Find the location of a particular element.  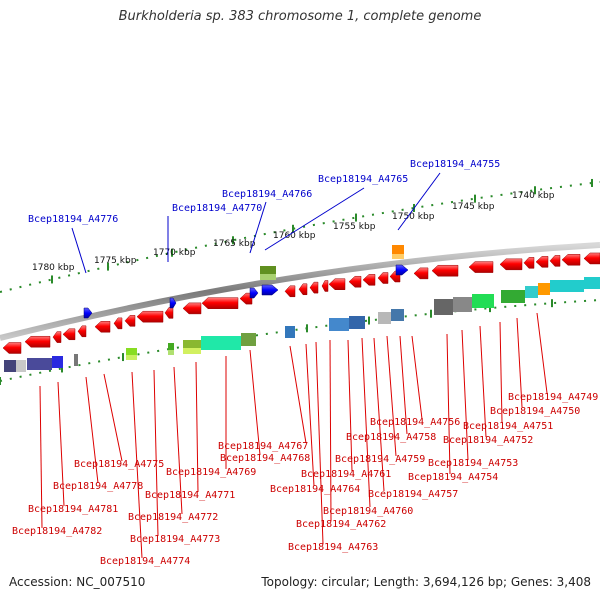

bottom-gene-label: Bcep18194_A4781 is located at coordinates (73, 509).